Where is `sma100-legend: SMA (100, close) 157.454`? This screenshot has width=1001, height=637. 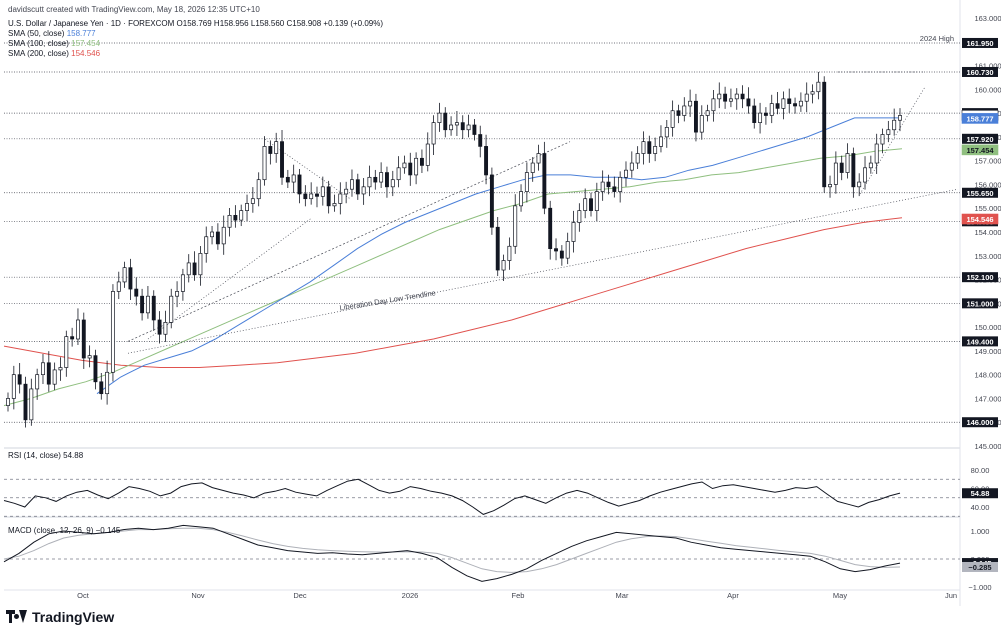
sma100-legend: SMA (100, close) 157.454 is located at coordinates (54, 44).